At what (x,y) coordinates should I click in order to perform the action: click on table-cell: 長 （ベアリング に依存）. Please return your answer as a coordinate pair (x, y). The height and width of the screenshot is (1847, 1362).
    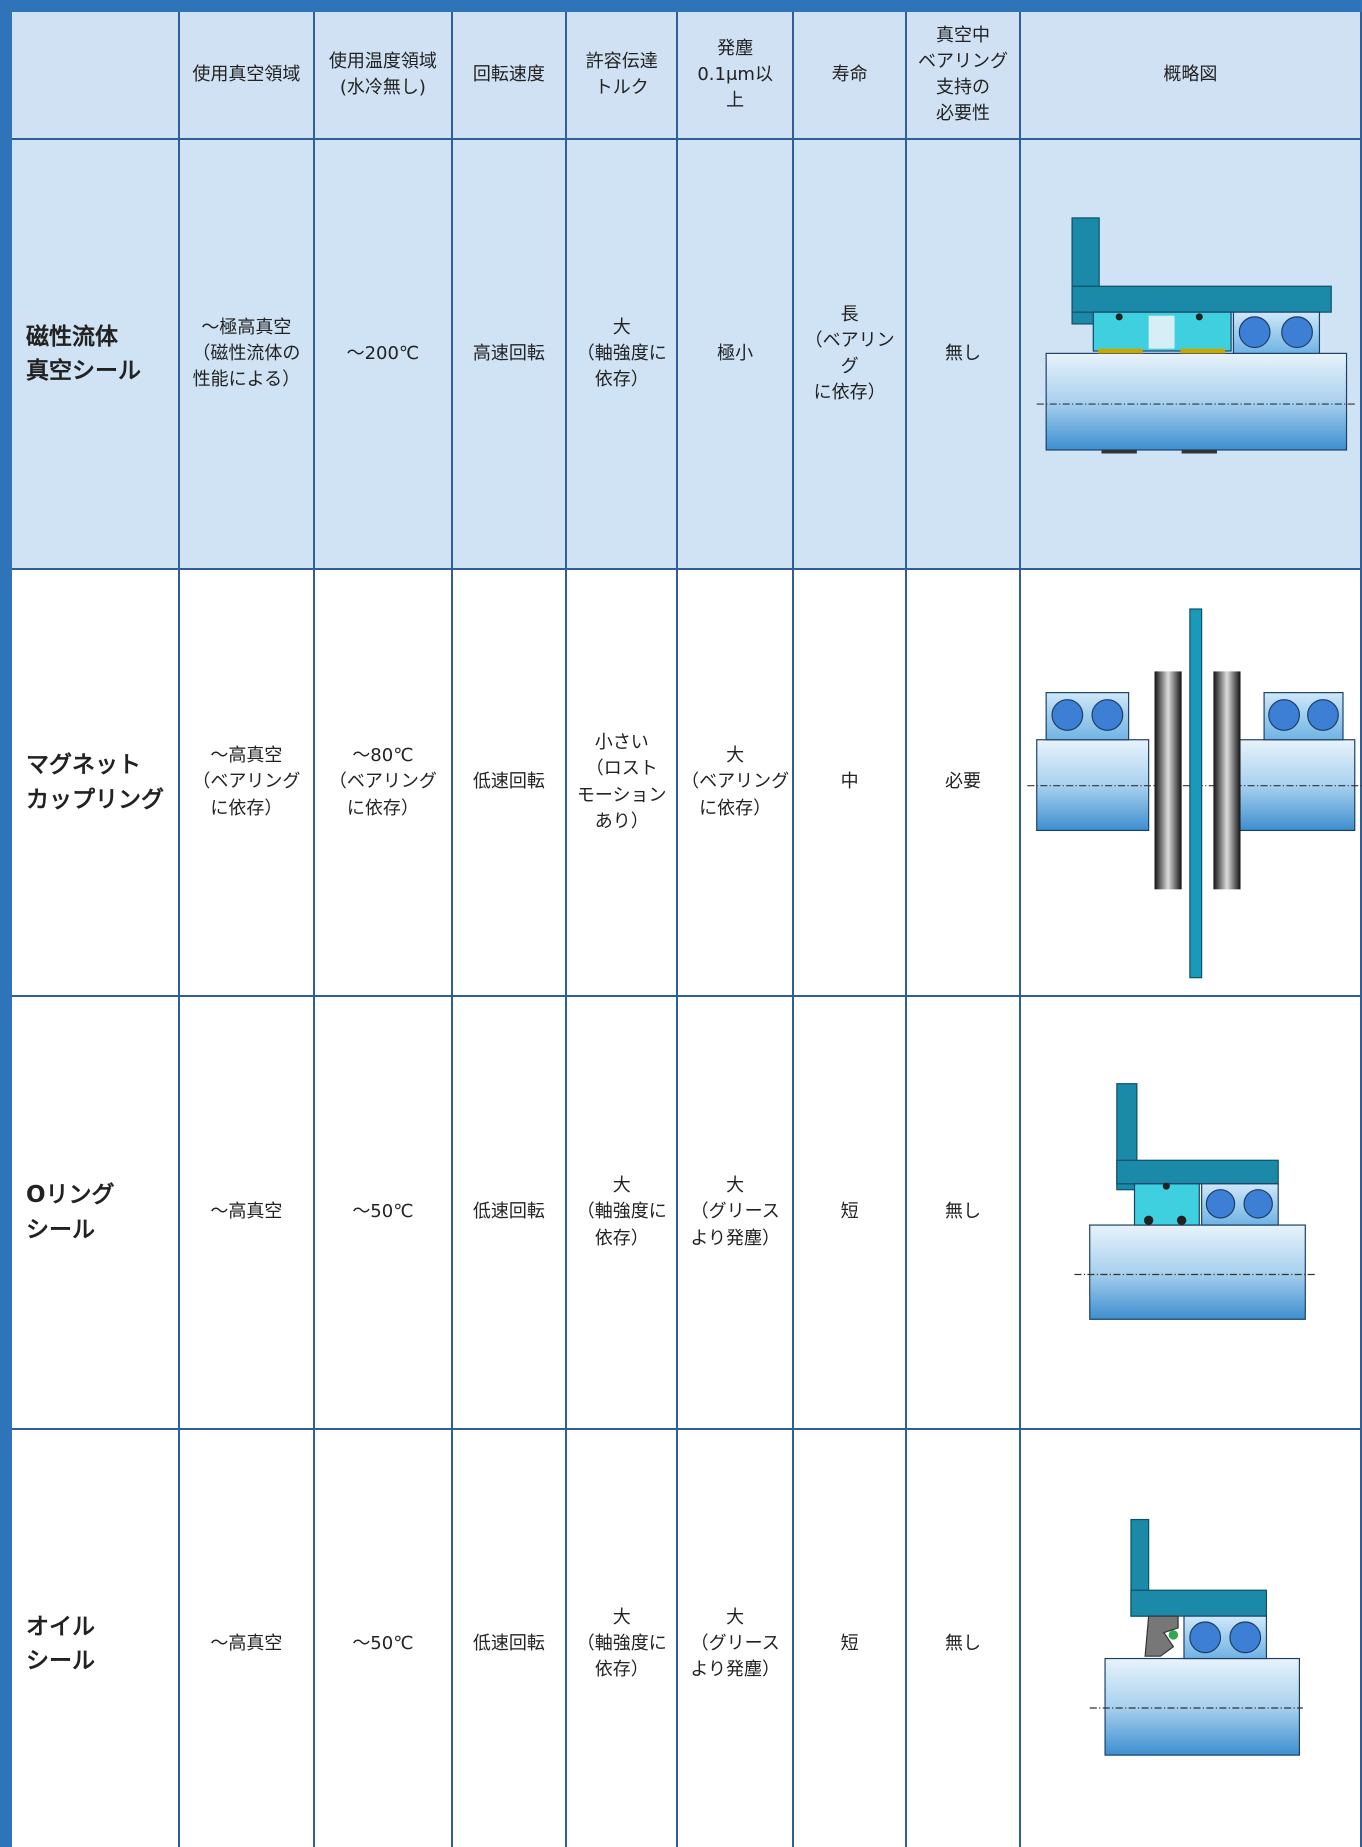
    Looking at the image, I should click on (849, 354).